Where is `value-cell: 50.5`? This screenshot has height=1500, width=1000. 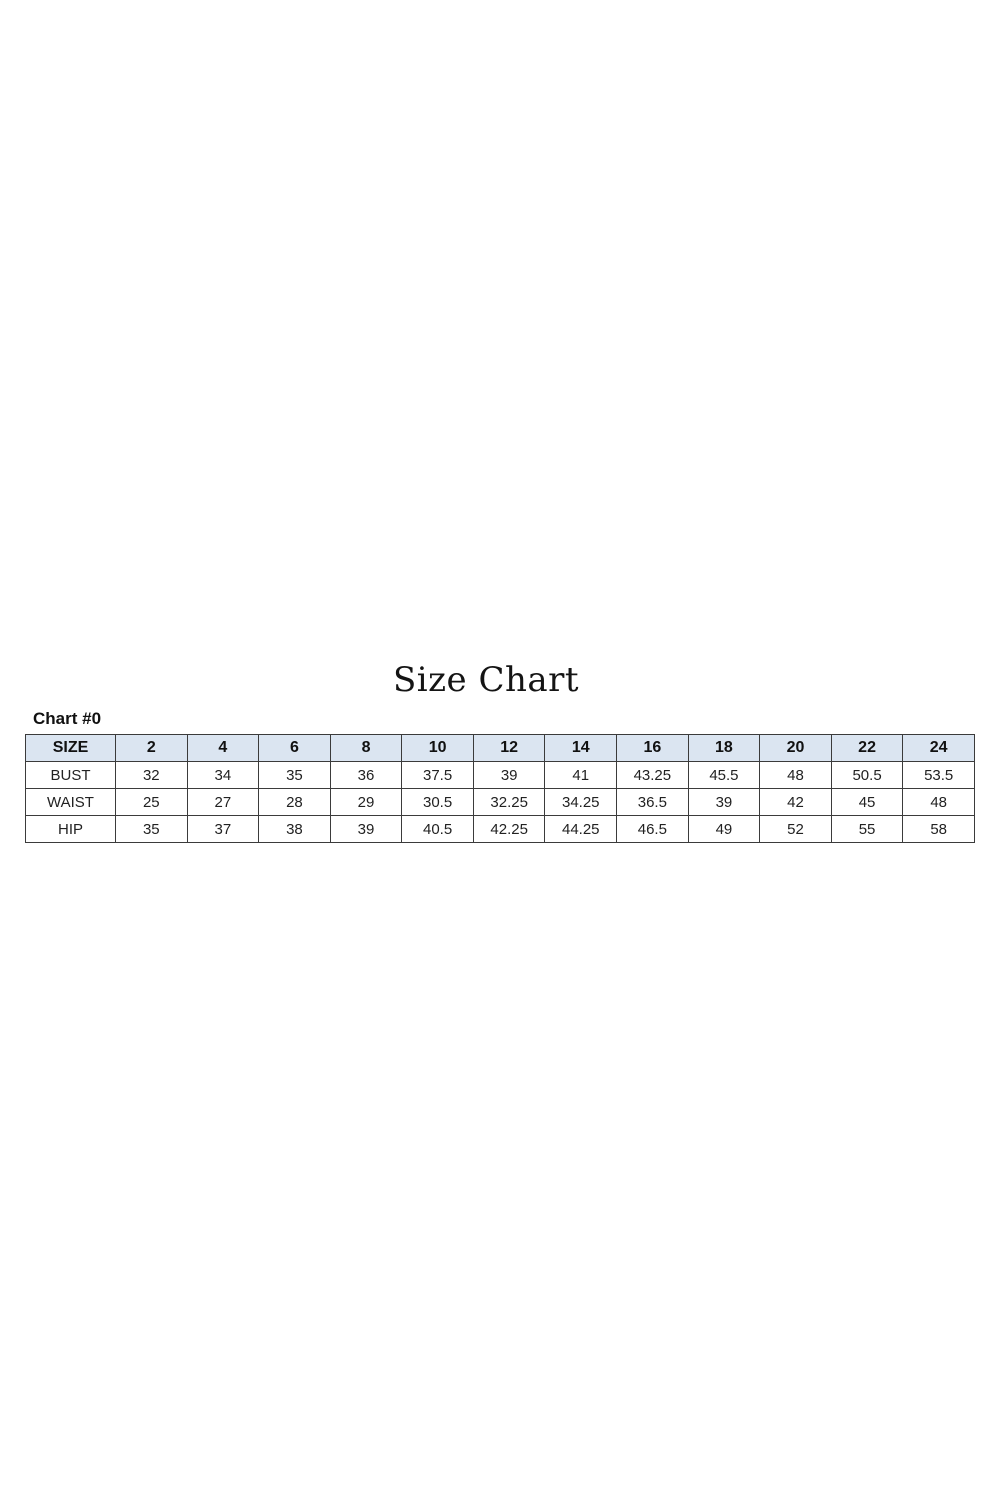 value-cell: 50.5 is located at coordinates (867, 775).